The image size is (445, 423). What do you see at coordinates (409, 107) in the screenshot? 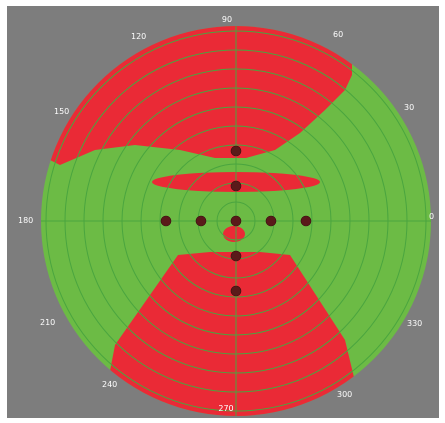
I see `angle-label-30: 30` at bounding box center [409, 107].